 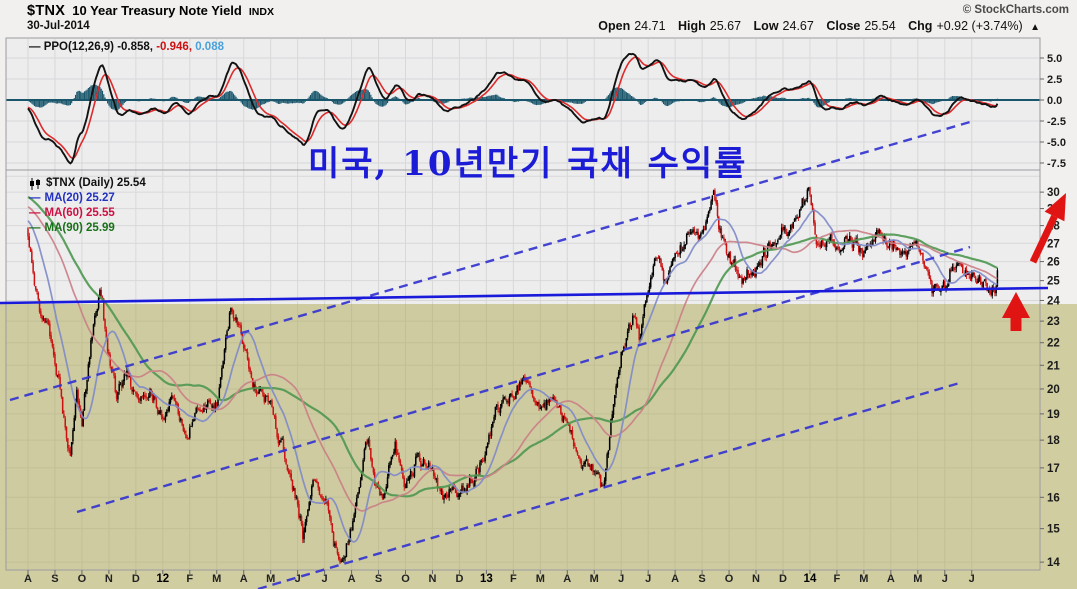 What do you see at coordinates (58, 26) in the screenshot?
I see `chart-date: 30-Jul-2014` at bounding box center [58, 26].